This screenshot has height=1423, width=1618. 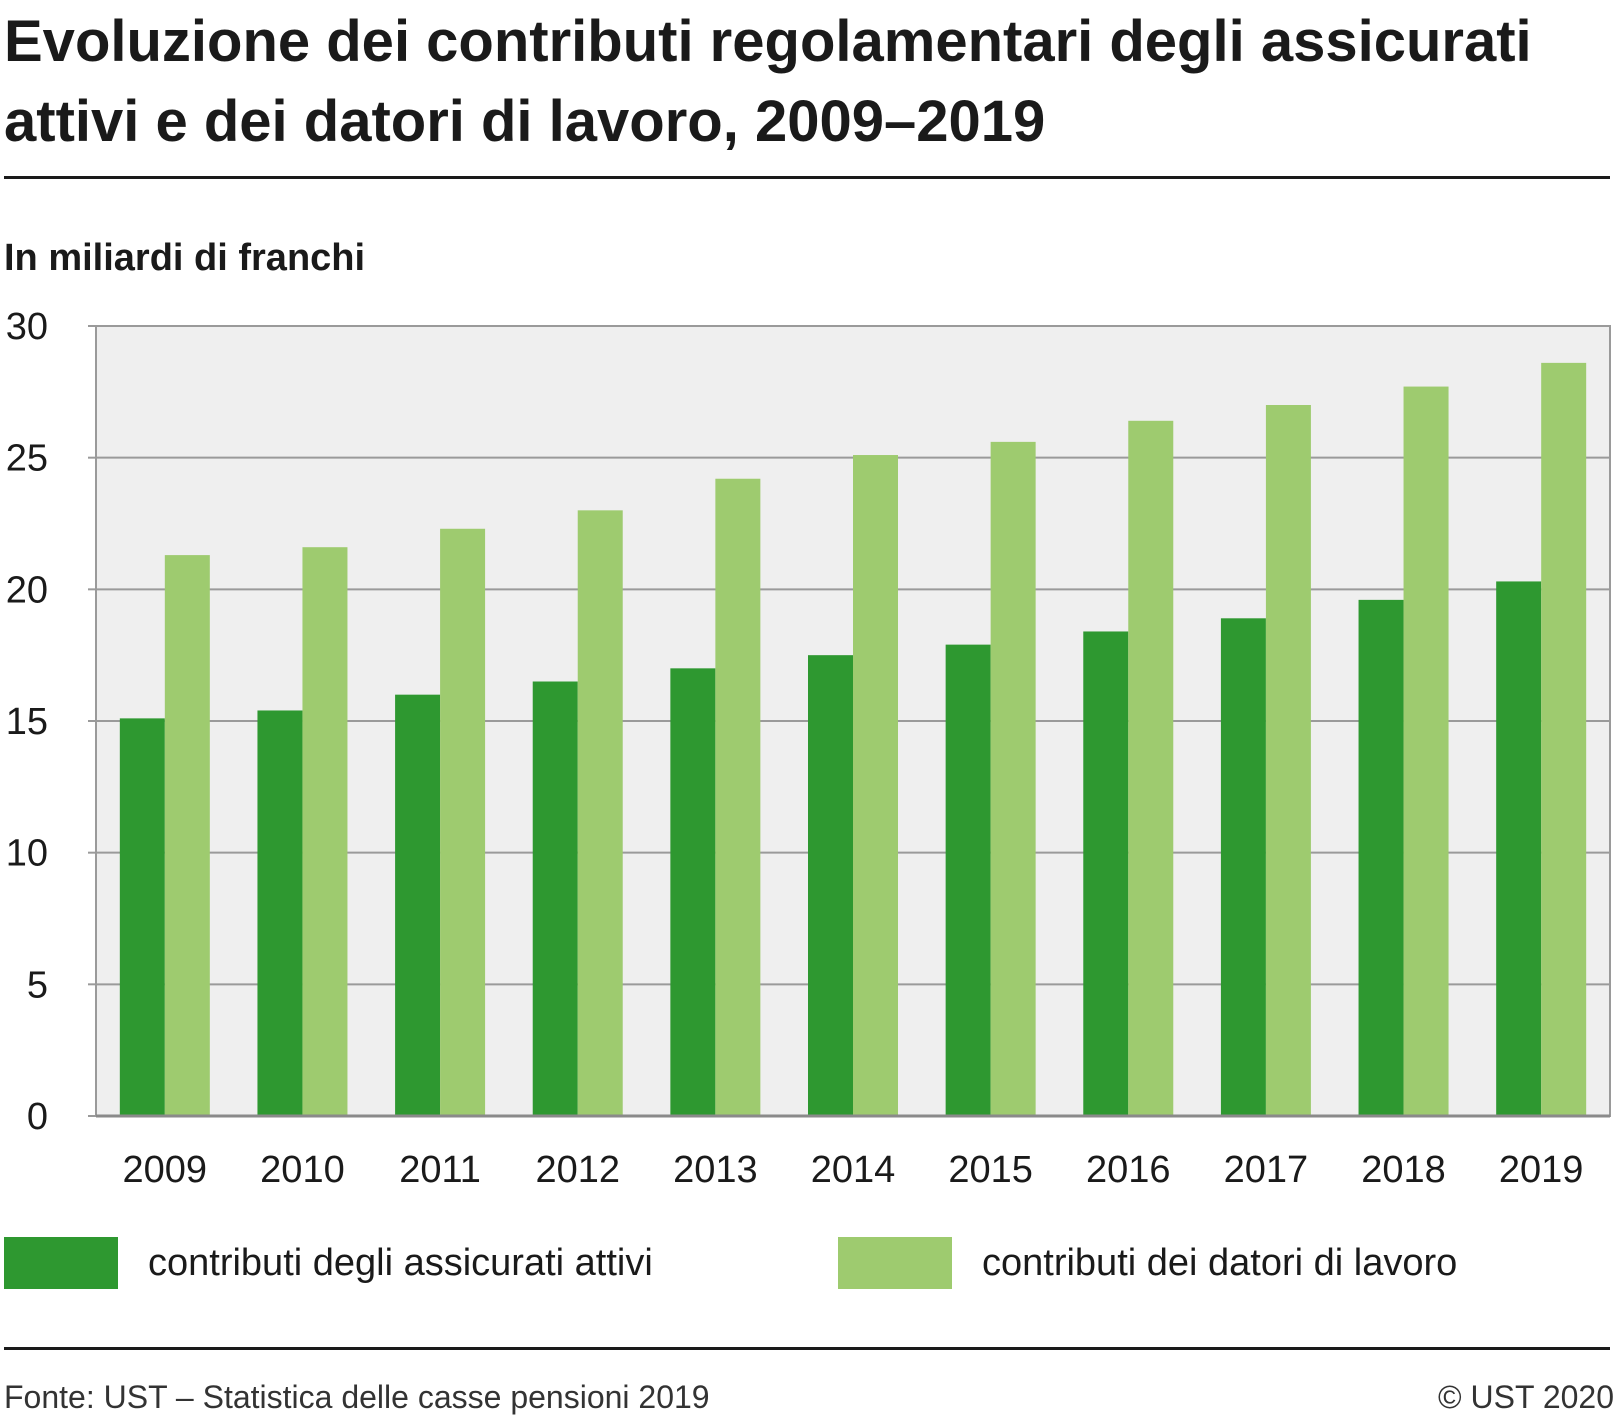 What do you see at coordinates (807, 1348) in the screenshot?
I see `footer-divider` at bounding box center [807, 1348].